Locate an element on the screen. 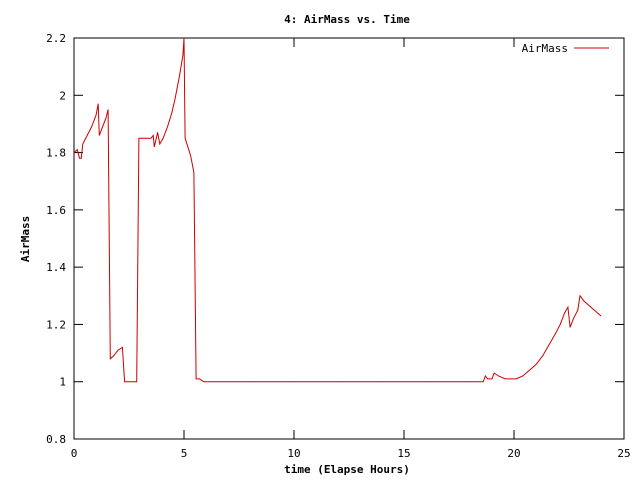 The width and height of the screenshot is (640, 480). legend: AirMass is located at coordinates (565, 48).